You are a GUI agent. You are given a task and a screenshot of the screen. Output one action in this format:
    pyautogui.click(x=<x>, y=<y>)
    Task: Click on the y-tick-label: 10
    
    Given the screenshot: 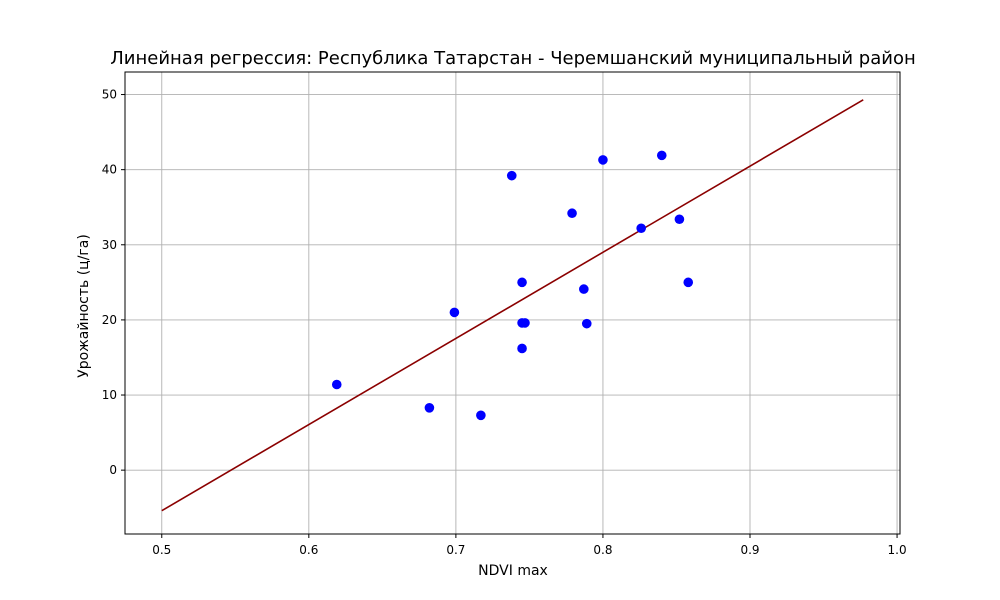 What is the action you would take?
    pyautogui.click(x=109, y=395)
    